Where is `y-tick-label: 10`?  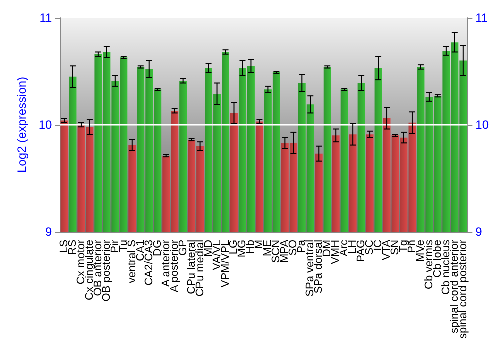
y-tick-label: 10 is located at coordinates (45, 125).